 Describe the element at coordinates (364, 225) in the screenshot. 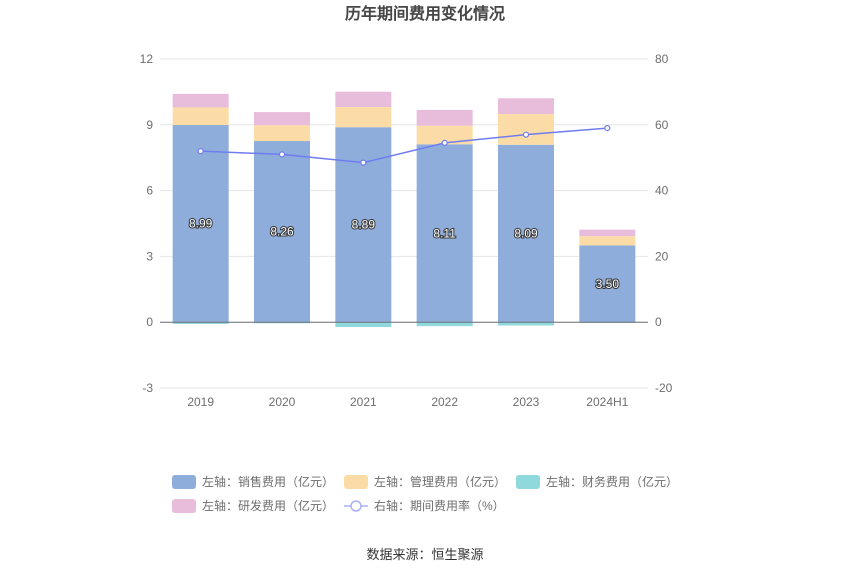

I see `bar-value-label: 8.89` at that location.